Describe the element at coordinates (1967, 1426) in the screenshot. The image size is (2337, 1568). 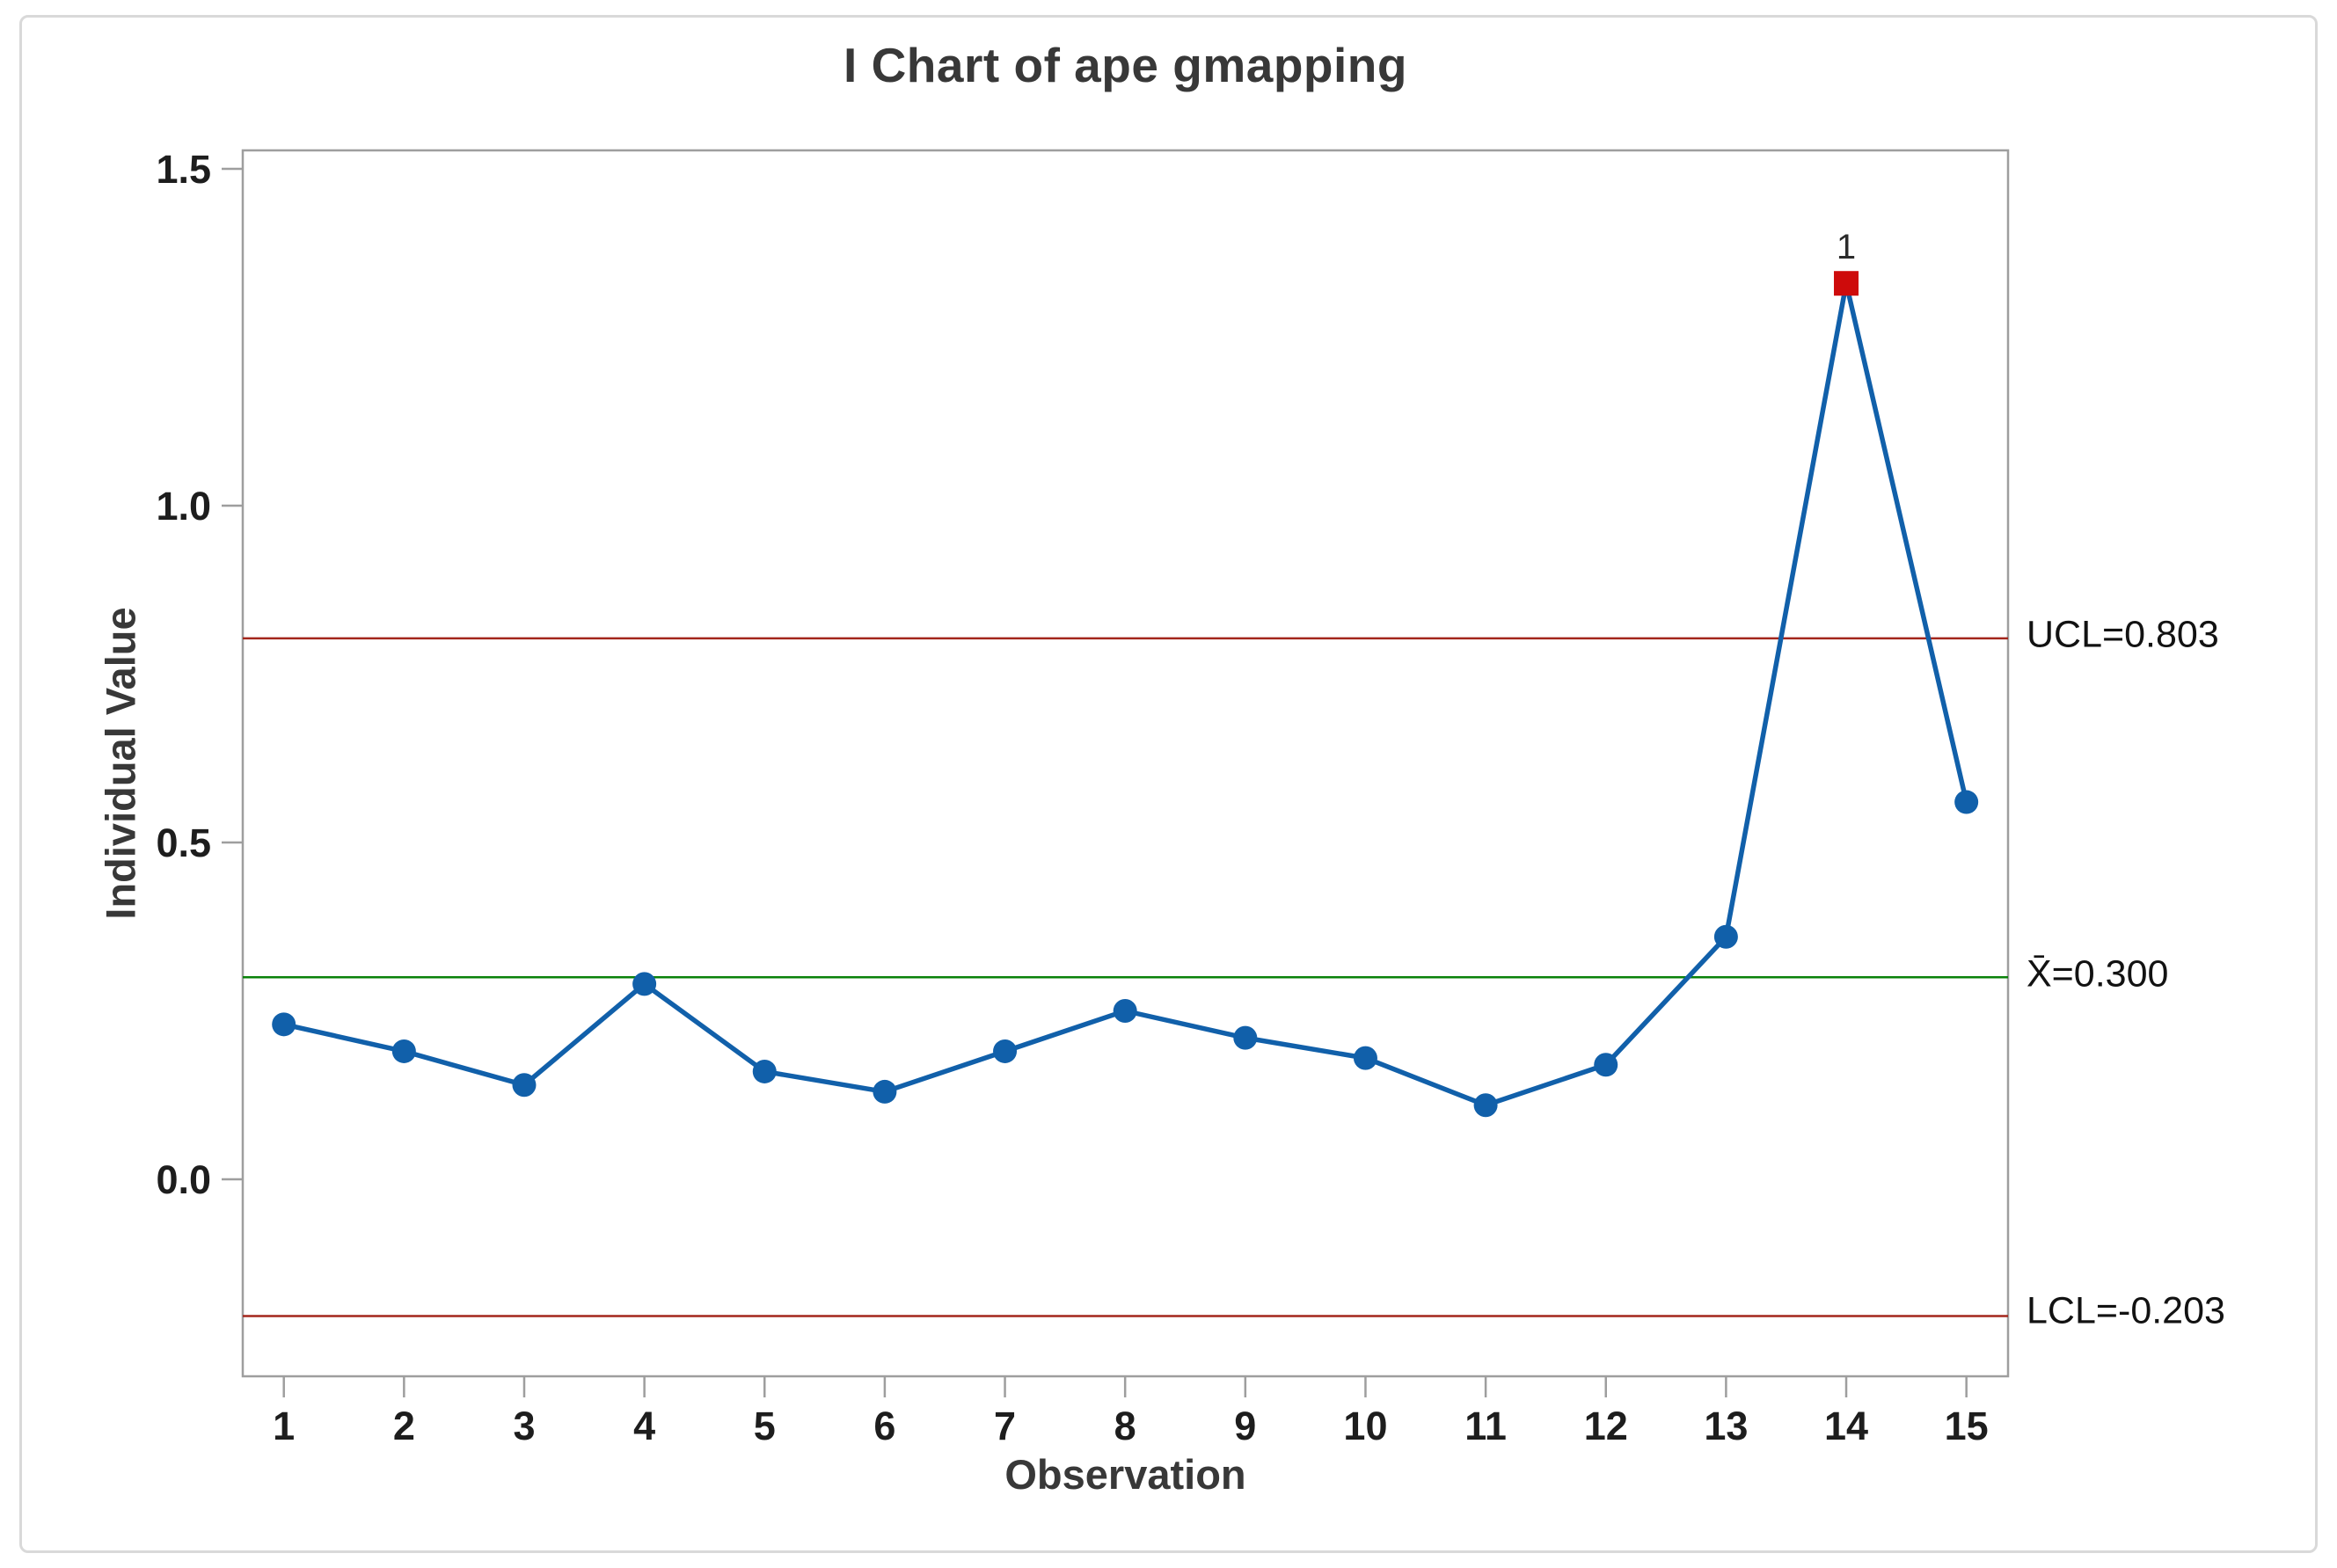
I see `x-tick-label: 15` at that location.